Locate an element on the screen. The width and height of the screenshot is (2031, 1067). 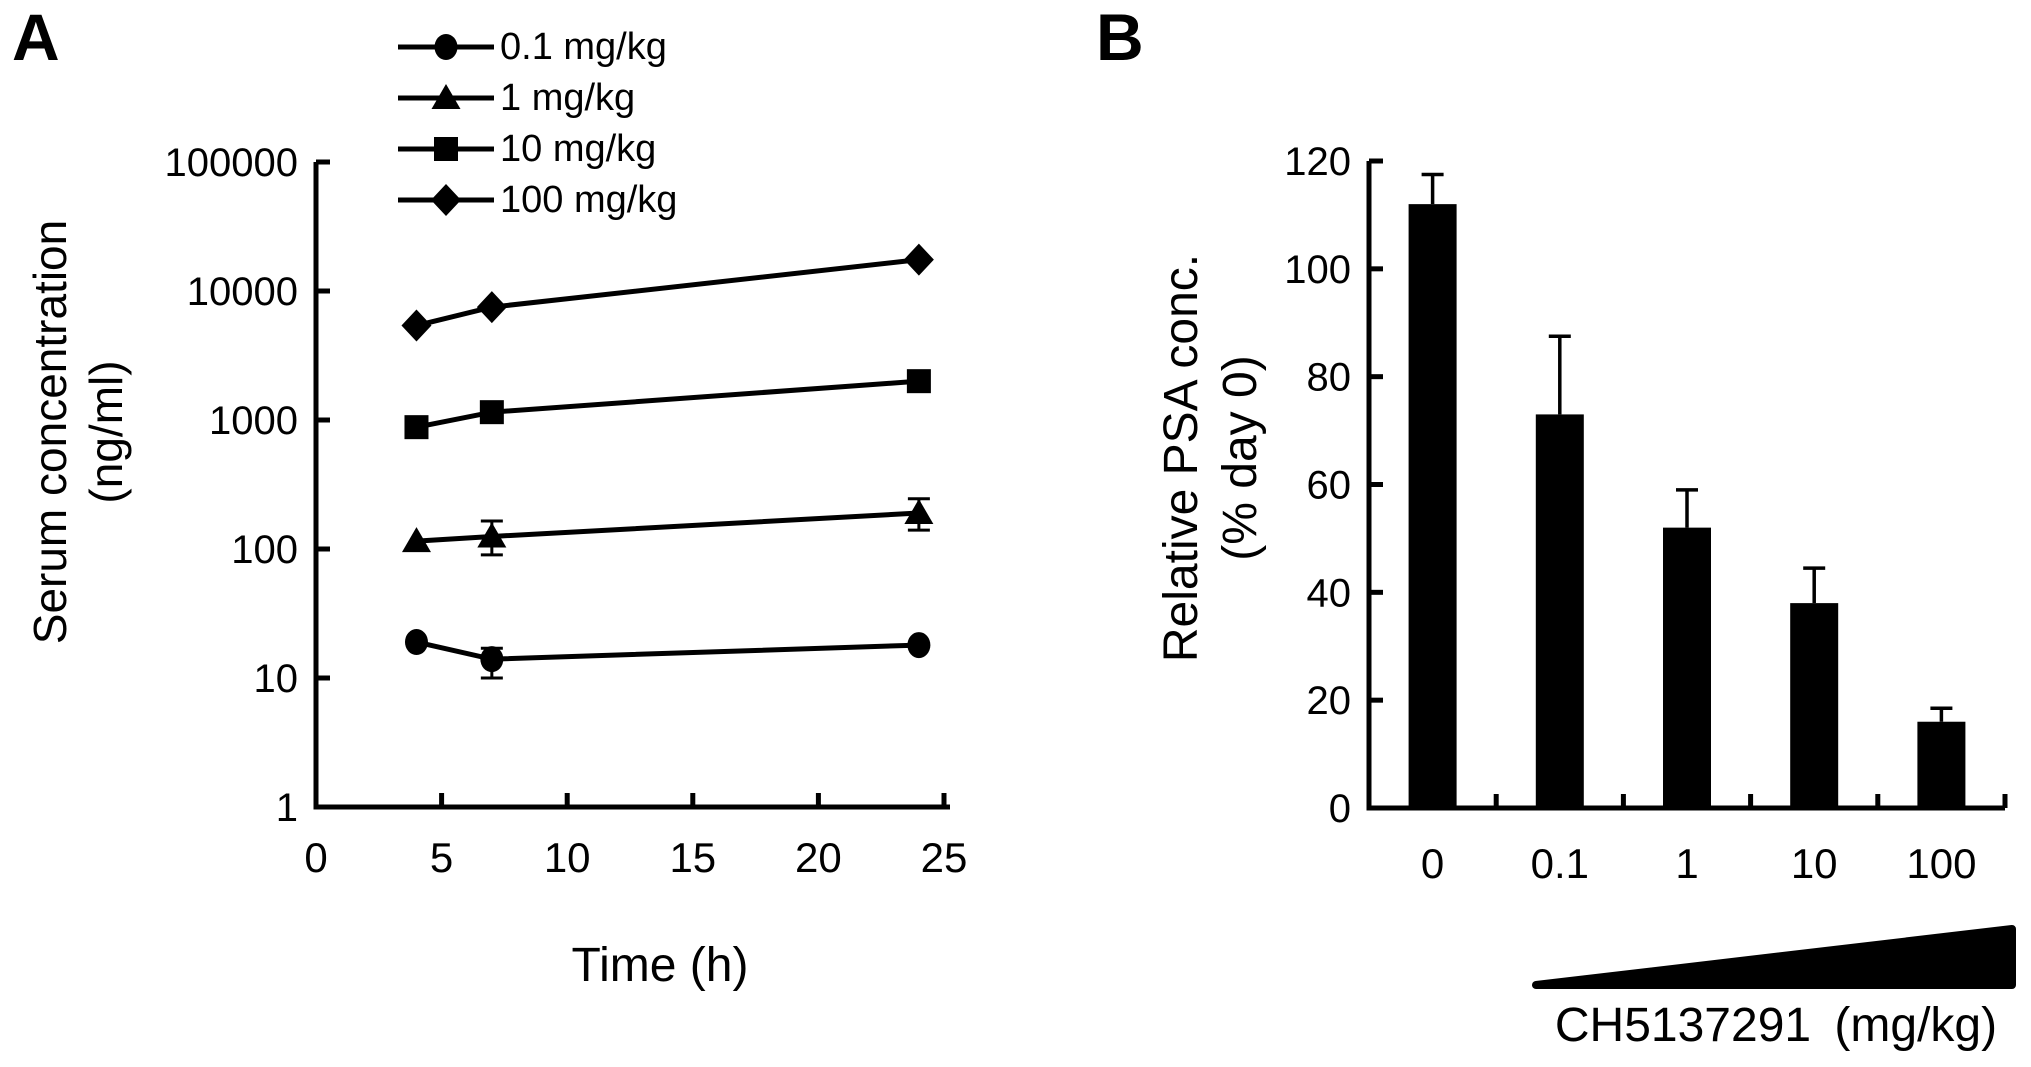
legend-item-100-mgkg: 100 mg/kg is located at coordinates (537, 199).